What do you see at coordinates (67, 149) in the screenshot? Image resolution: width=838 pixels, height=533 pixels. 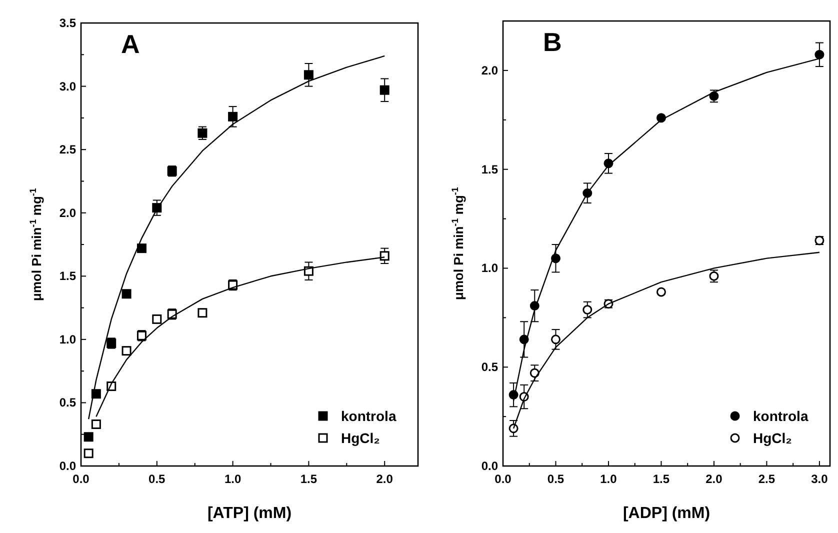 I see `y-tick-label: 2.5` at bounding box center [67, 149].